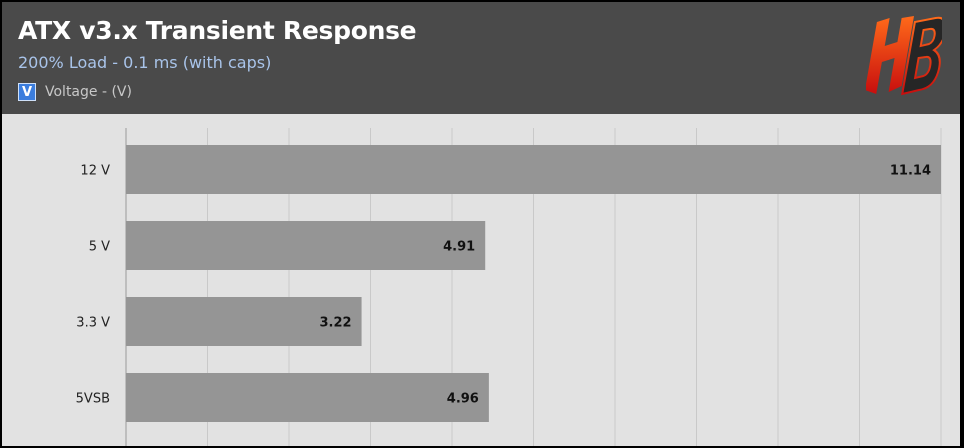  I want to click on category-label: 5VSB, so click(93, 399).